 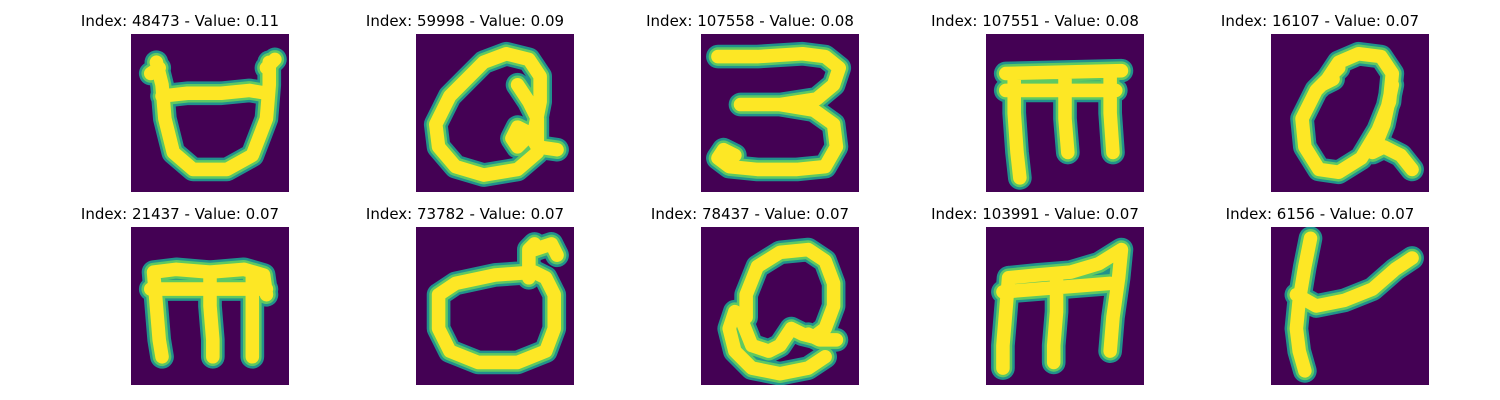 What do you see at coordinates (180, 214) in the screenshot?
I see `panel-title: Index: 21437 - Value: 0.07` at bounding box center [180, 214].